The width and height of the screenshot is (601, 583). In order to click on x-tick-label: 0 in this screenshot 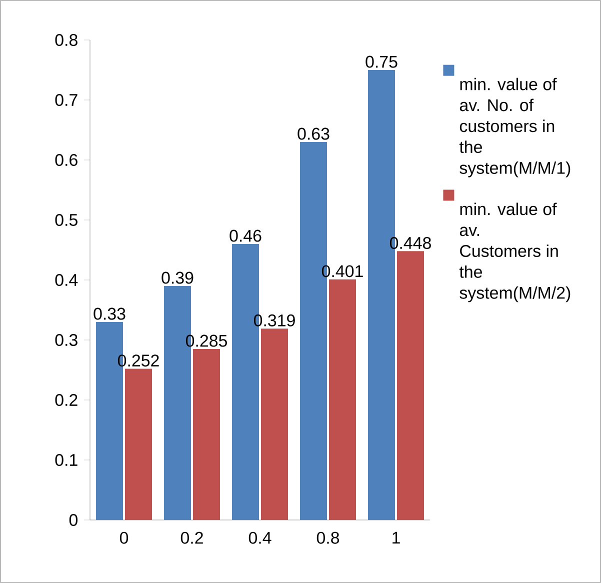, I will do `click(124, 538)`.